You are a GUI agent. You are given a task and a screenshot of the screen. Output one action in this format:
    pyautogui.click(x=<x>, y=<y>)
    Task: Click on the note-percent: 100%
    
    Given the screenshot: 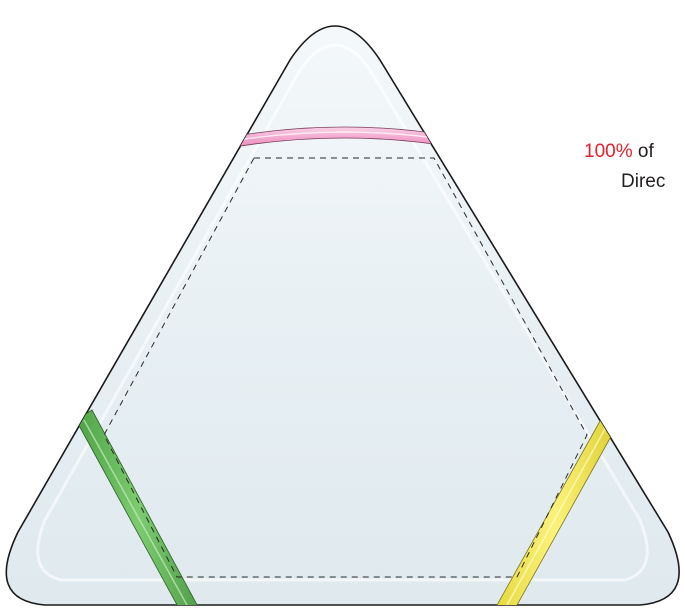 What is the action you would take?
    pyautogui.click(x=608, y=151)
    